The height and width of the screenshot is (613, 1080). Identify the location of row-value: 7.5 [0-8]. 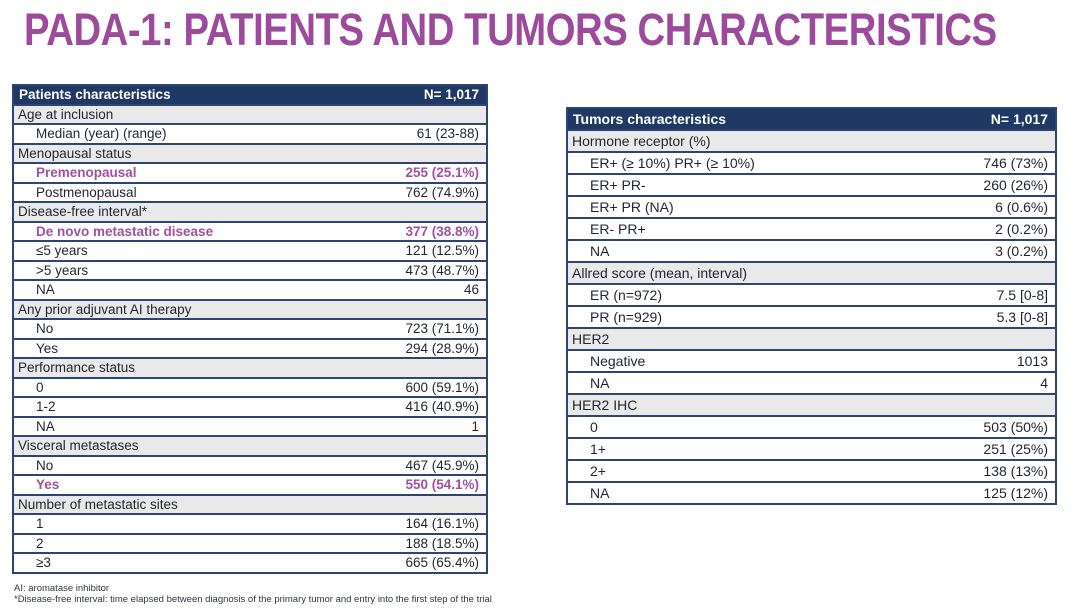
(1022, 295).